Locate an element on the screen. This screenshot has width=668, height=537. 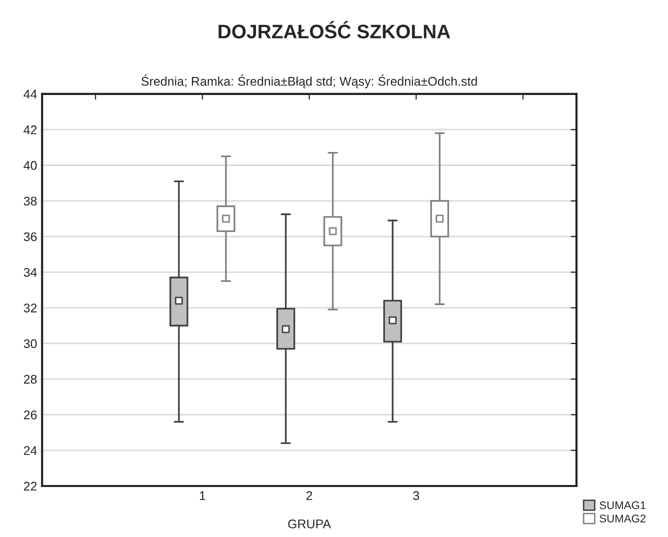
y-tick-label: 40 is located at coordinates (30, 165).